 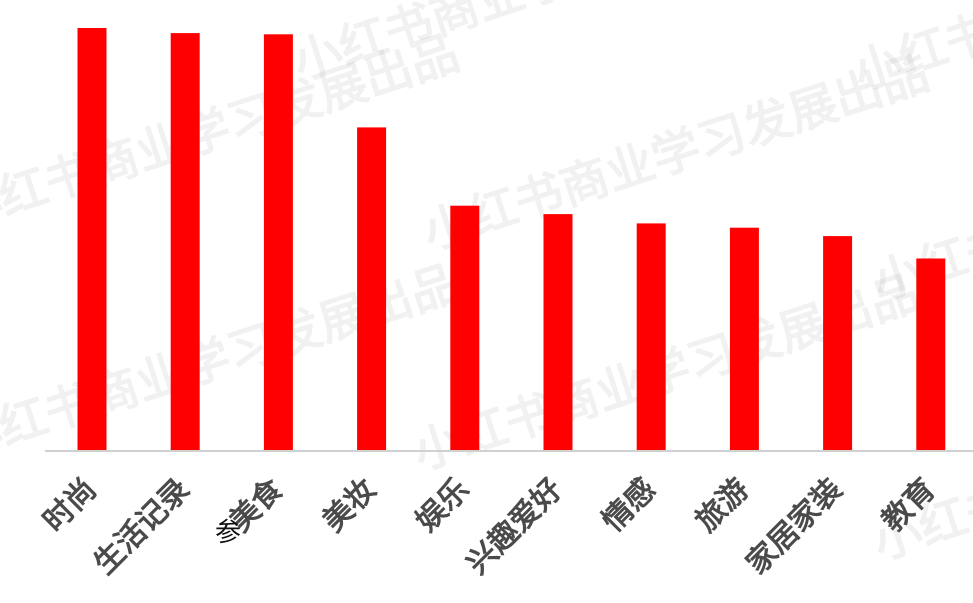 What do you see at coordinates (69, 505) in the screenshot?
I see `x-tick-label-0: 时尚` at bounding box center [69, 505].